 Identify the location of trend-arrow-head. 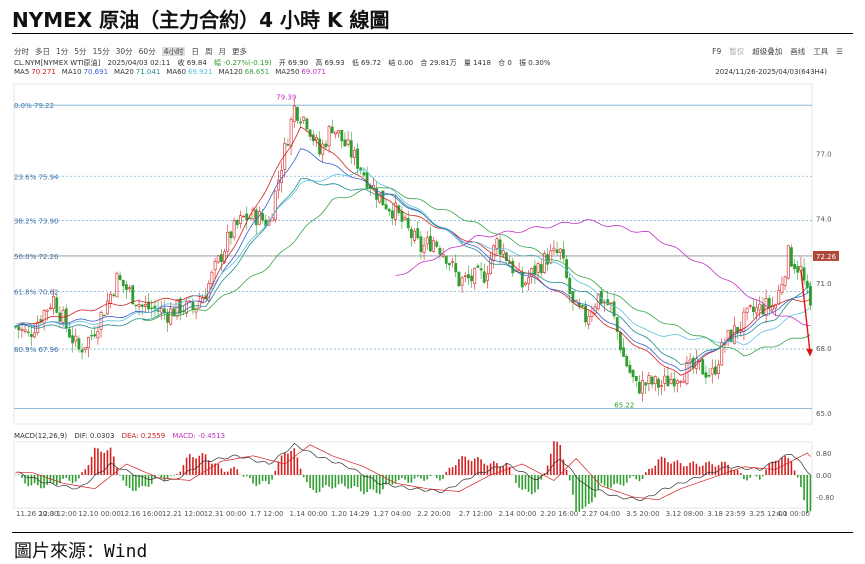
(809, 352).